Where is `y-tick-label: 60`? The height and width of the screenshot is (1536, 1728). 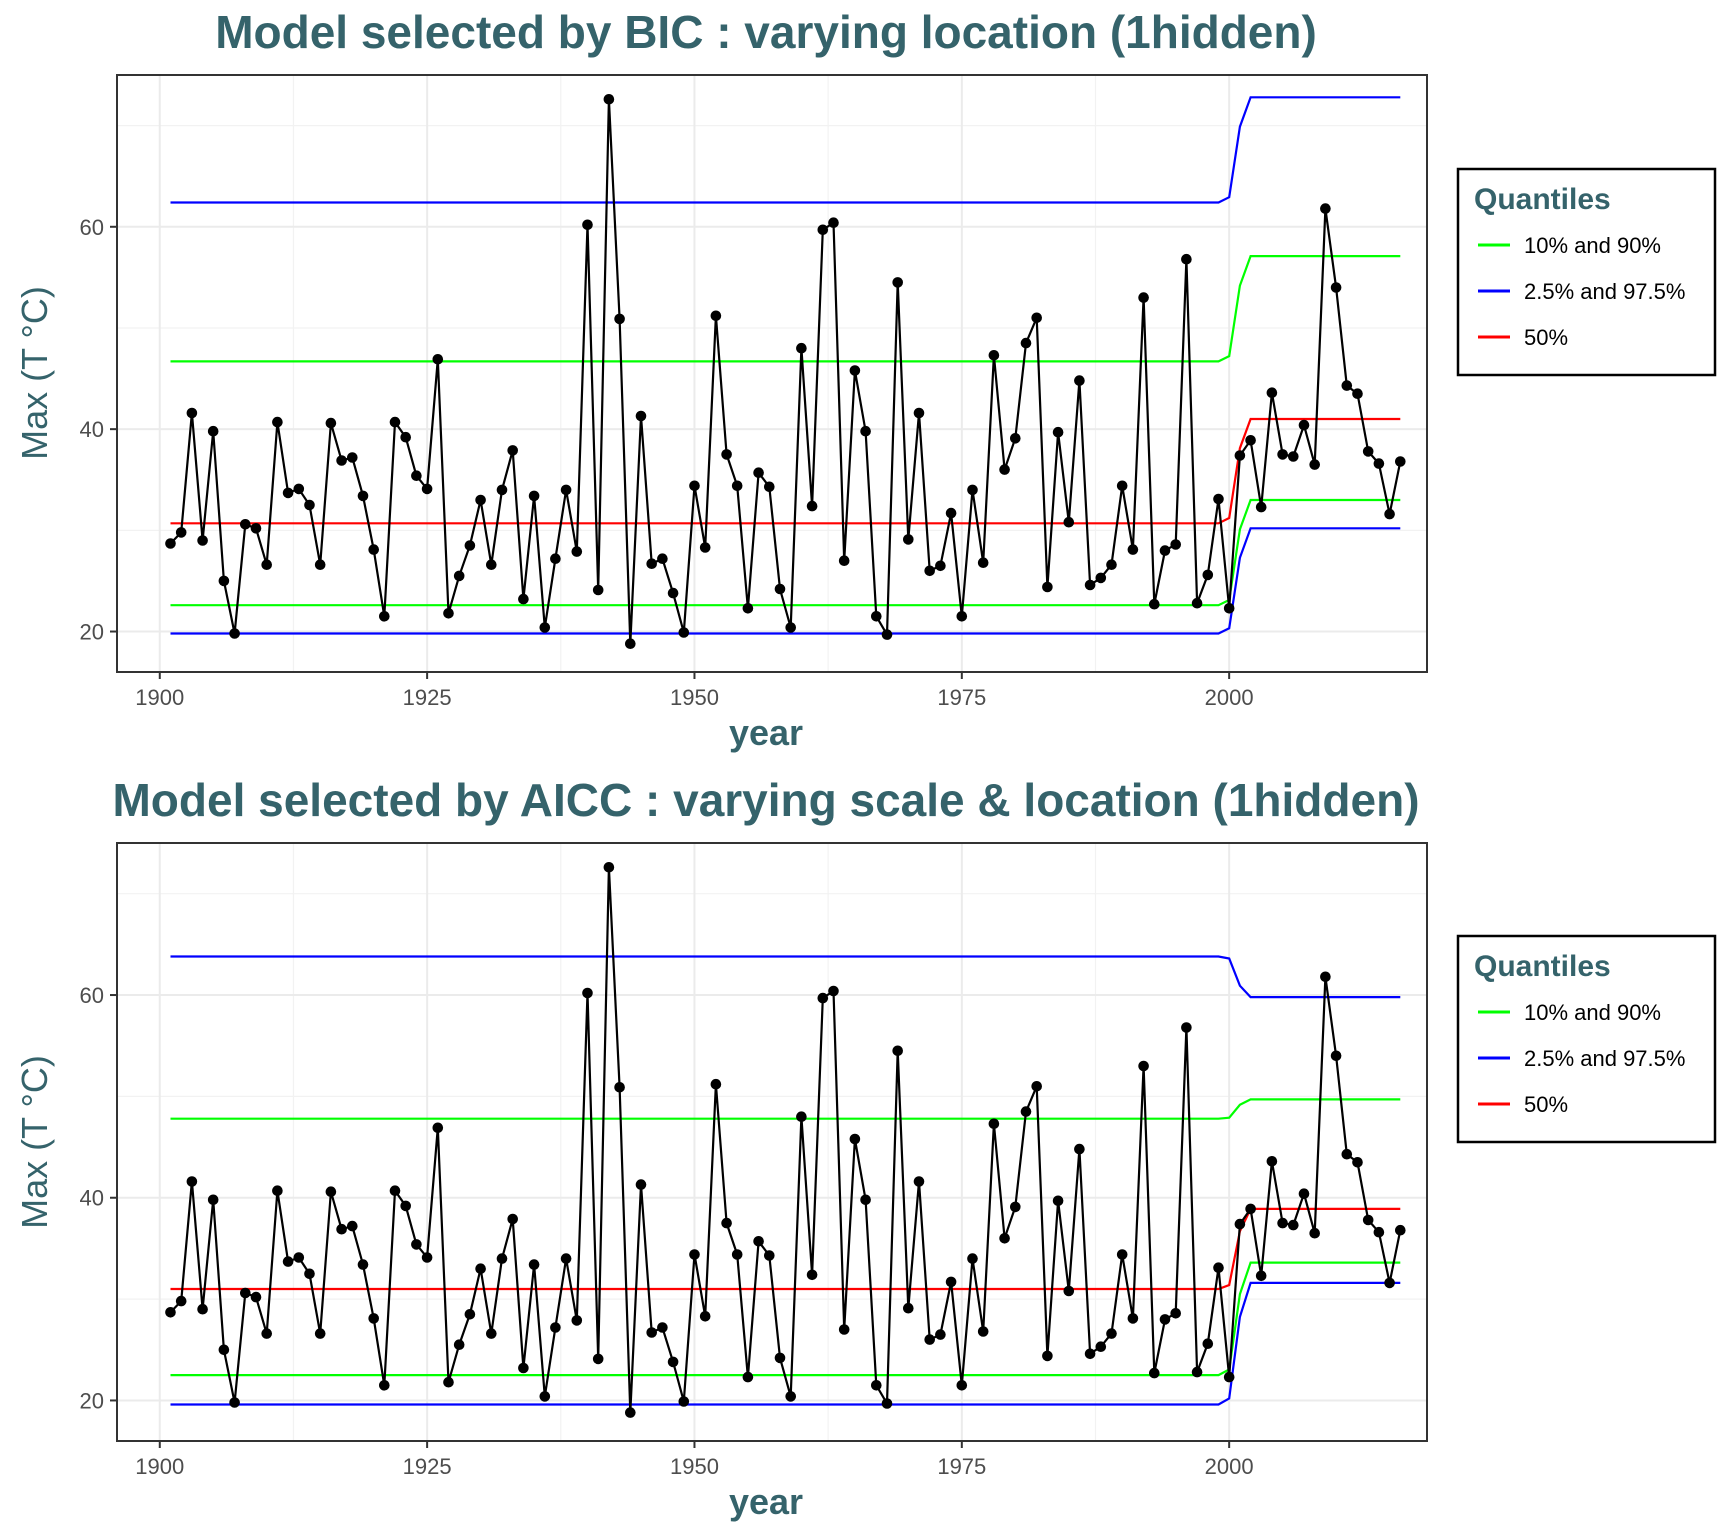
y-tick-label: 60 is located at coordinates (92, 227).